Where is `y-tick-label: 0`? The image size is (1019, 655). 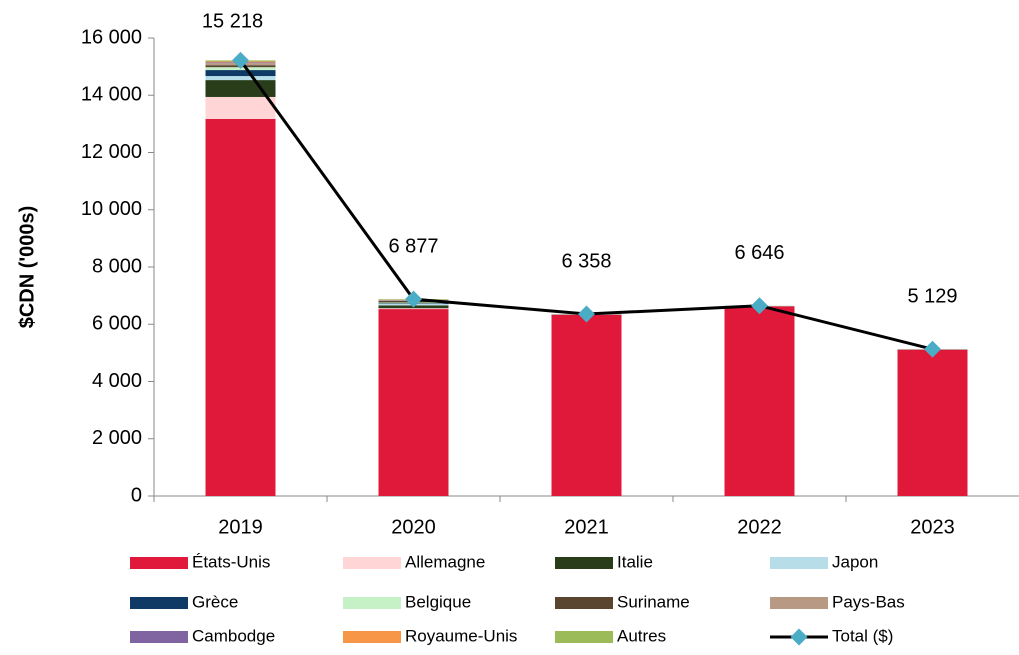
y-tick-label: 0 is located at coordinates (136, 495).